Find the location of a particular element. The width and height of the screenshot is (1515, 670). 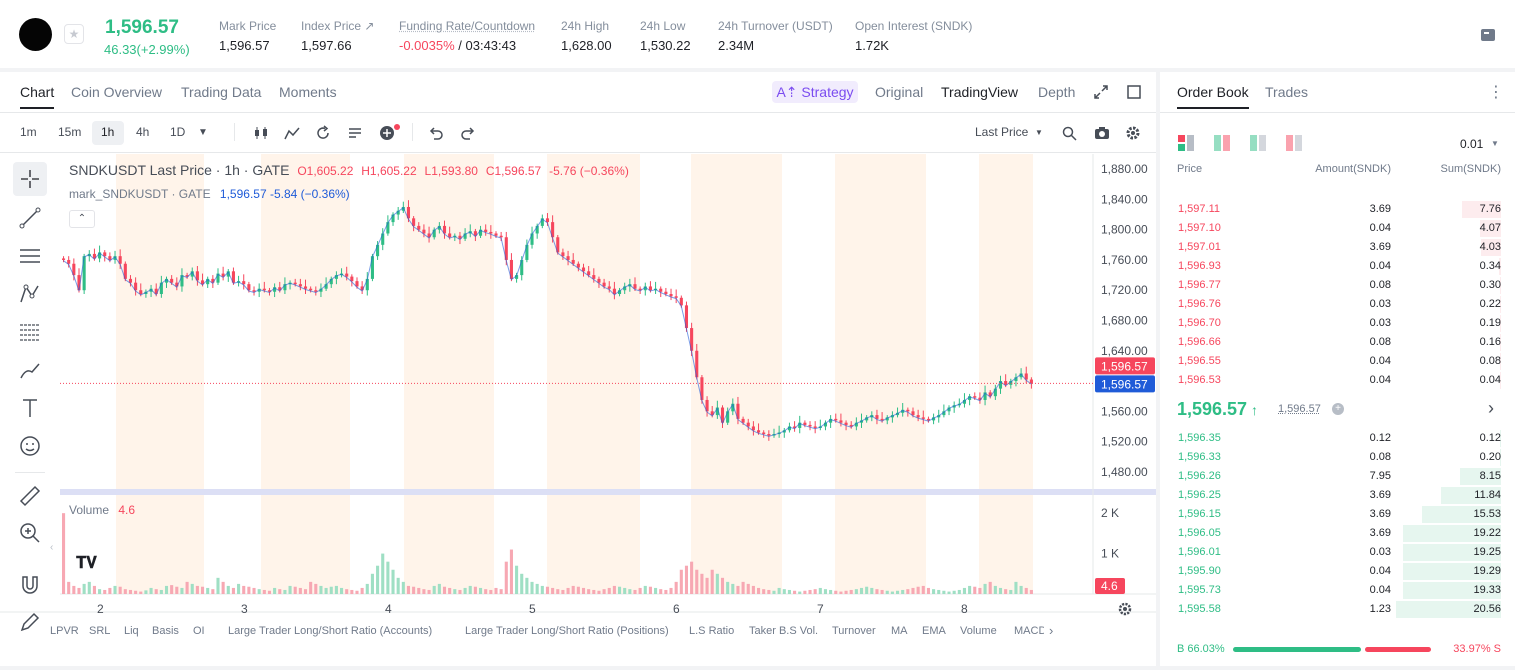

bid-row: 1,596.05 3.69 19.22 is located at coordinates (1337, 533).